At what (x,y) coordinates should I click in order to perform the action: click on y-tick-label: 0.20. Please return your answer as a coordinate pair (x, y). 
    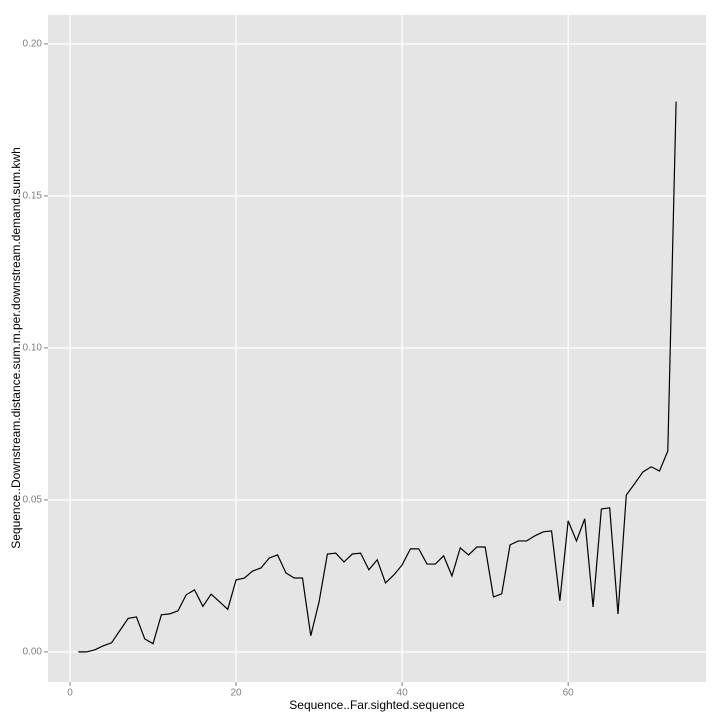
    Looking at the image, I should click on (33, 44).